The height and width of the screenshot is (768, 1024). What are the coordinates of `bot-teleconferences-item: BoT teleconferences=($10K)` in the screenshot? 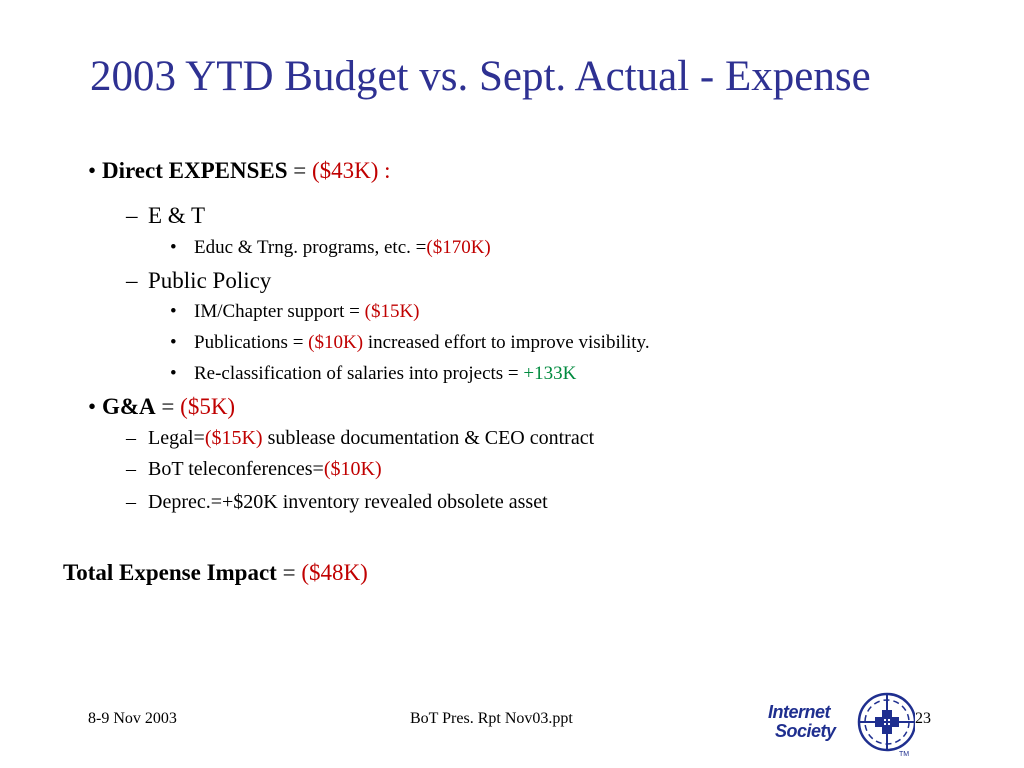 It's located at (265, 469).